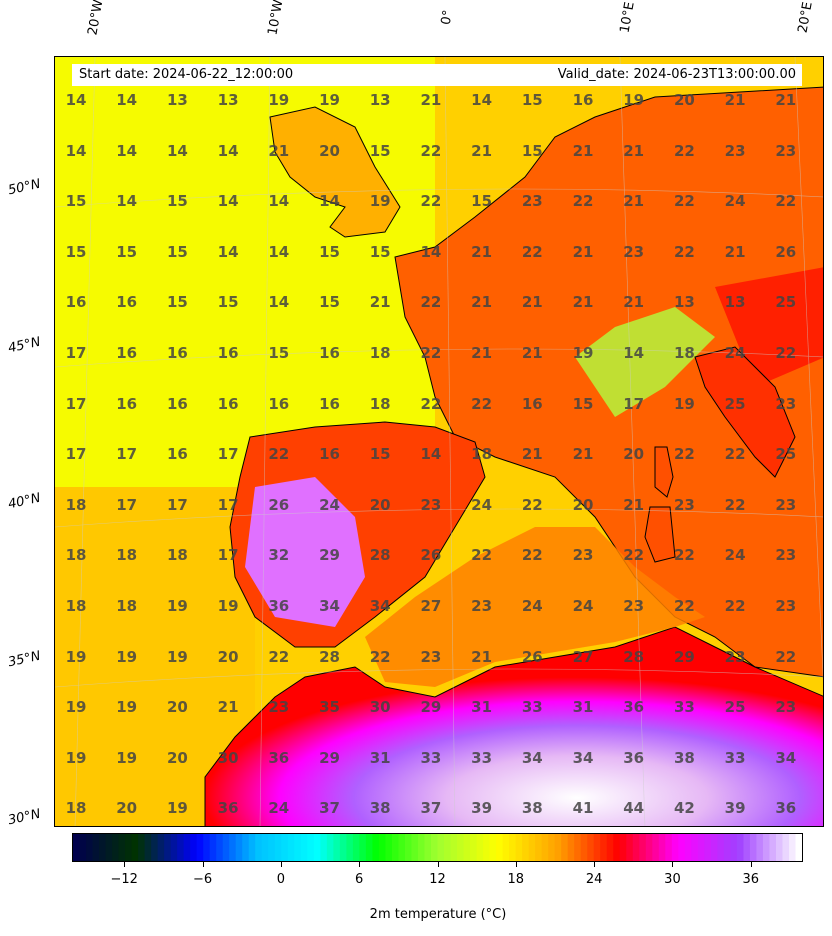 This screenshot has width=832, height=936. What do you see at coordinates (583, 656) in the screenshot?
I see `grid-value: 27` at bounding box center [583, 656].